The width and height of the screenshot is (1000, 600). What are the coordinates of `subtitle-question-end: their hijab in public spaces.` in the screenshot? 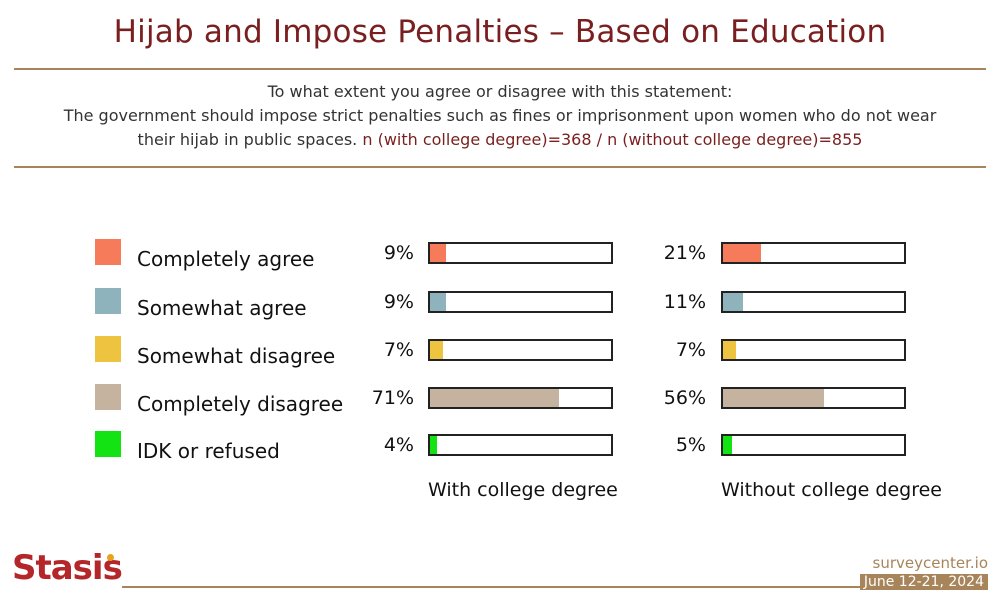 It's located at (247, 139).